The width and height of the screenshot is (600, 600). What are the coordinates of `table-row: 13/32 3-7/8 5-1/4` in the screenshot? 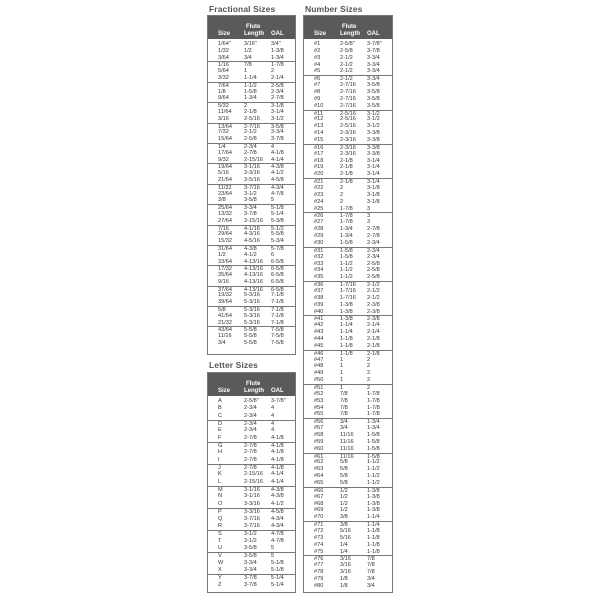 It's located at (251, 214).